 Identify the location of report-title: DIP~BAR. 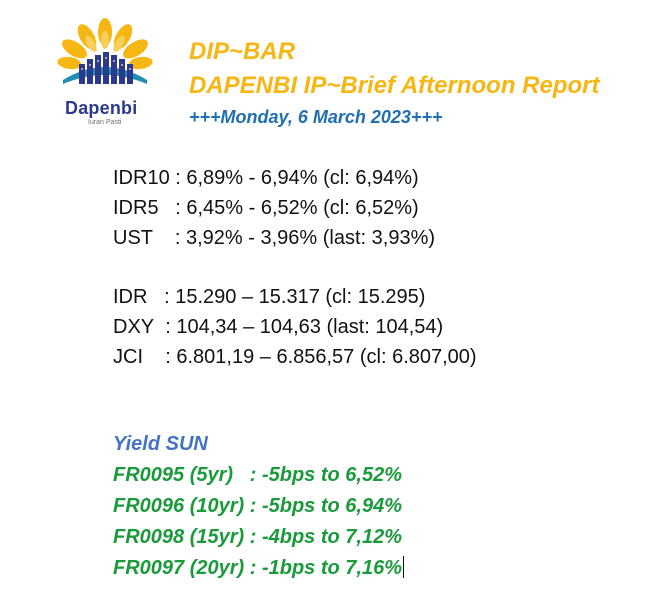
(242, 51).